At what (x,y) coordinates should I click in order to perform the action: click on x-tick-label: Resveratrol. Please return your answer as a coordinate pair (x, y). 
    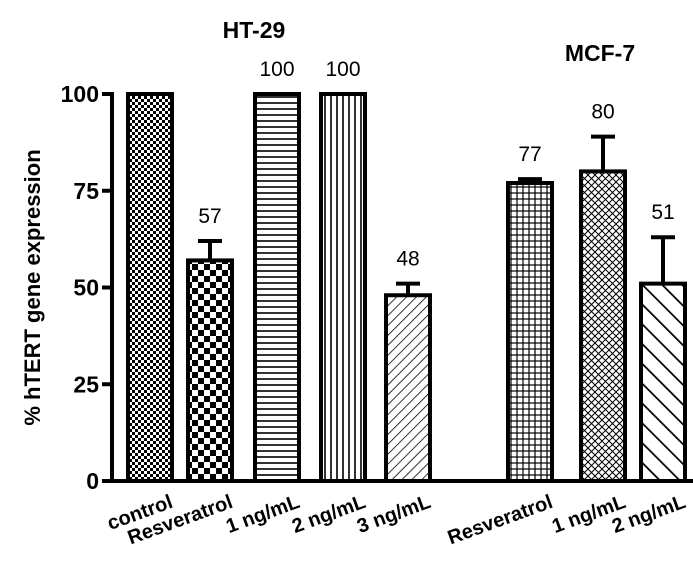
    Looking at the image, I should click on (500, 520).